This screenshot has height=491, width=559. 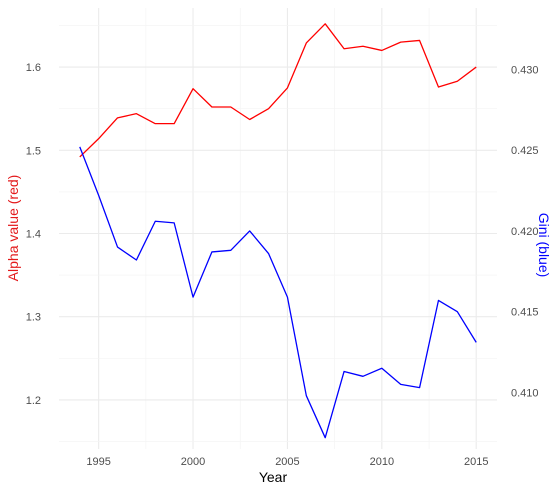 I want to click on right-y-tick-label: 0.420, so click(x=525, y=232).